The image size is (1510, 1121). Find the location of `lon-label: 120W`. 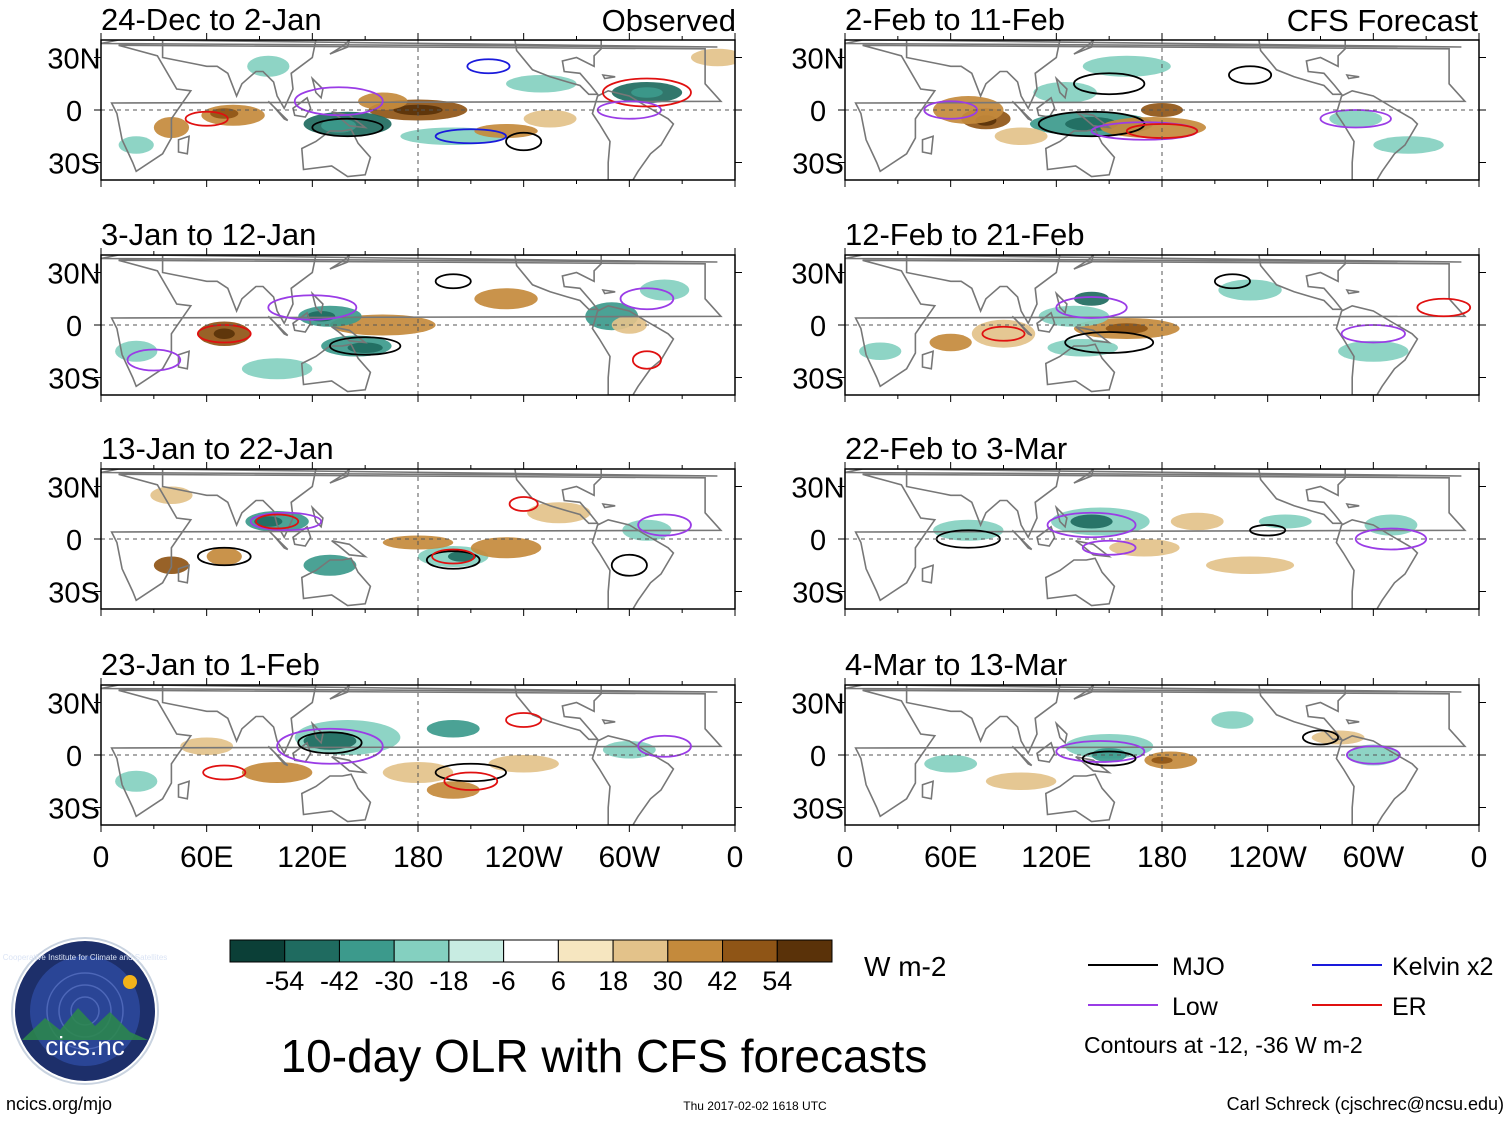

lon-label: 120W is located at coordinates (523, 857).